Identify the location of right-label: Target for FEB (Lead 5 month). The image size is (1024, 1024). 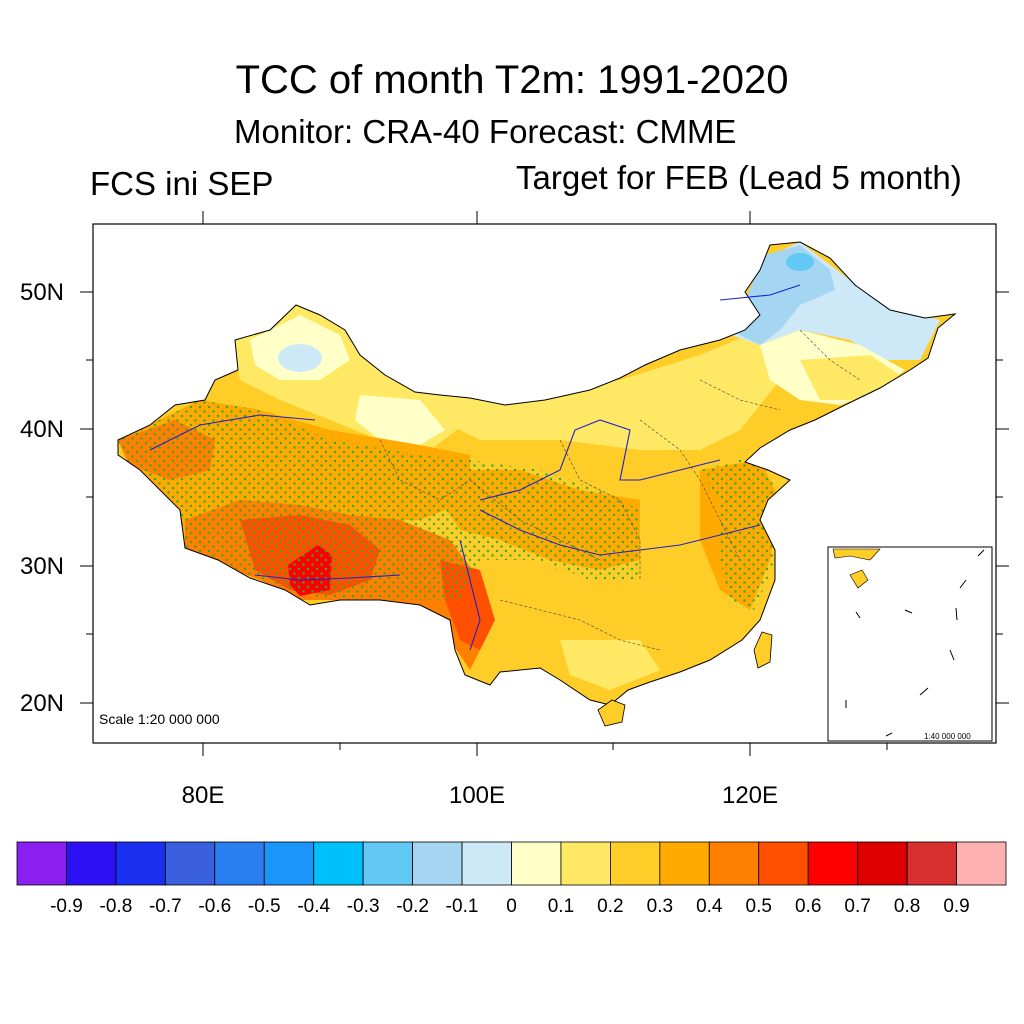
(739, 177).